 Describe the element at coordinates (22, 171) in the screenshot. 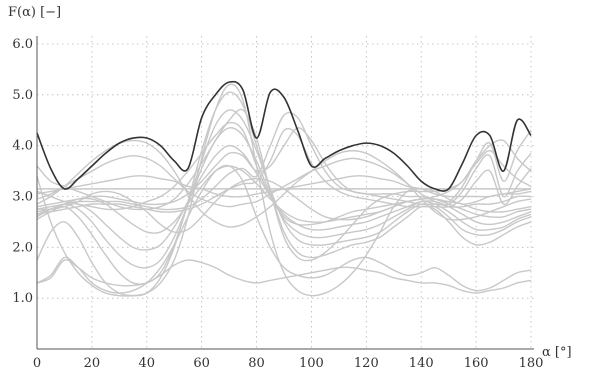

I see `y-tick-labels: 1.0 2.0 3.0 4.0 5.0 6.0` at that location.